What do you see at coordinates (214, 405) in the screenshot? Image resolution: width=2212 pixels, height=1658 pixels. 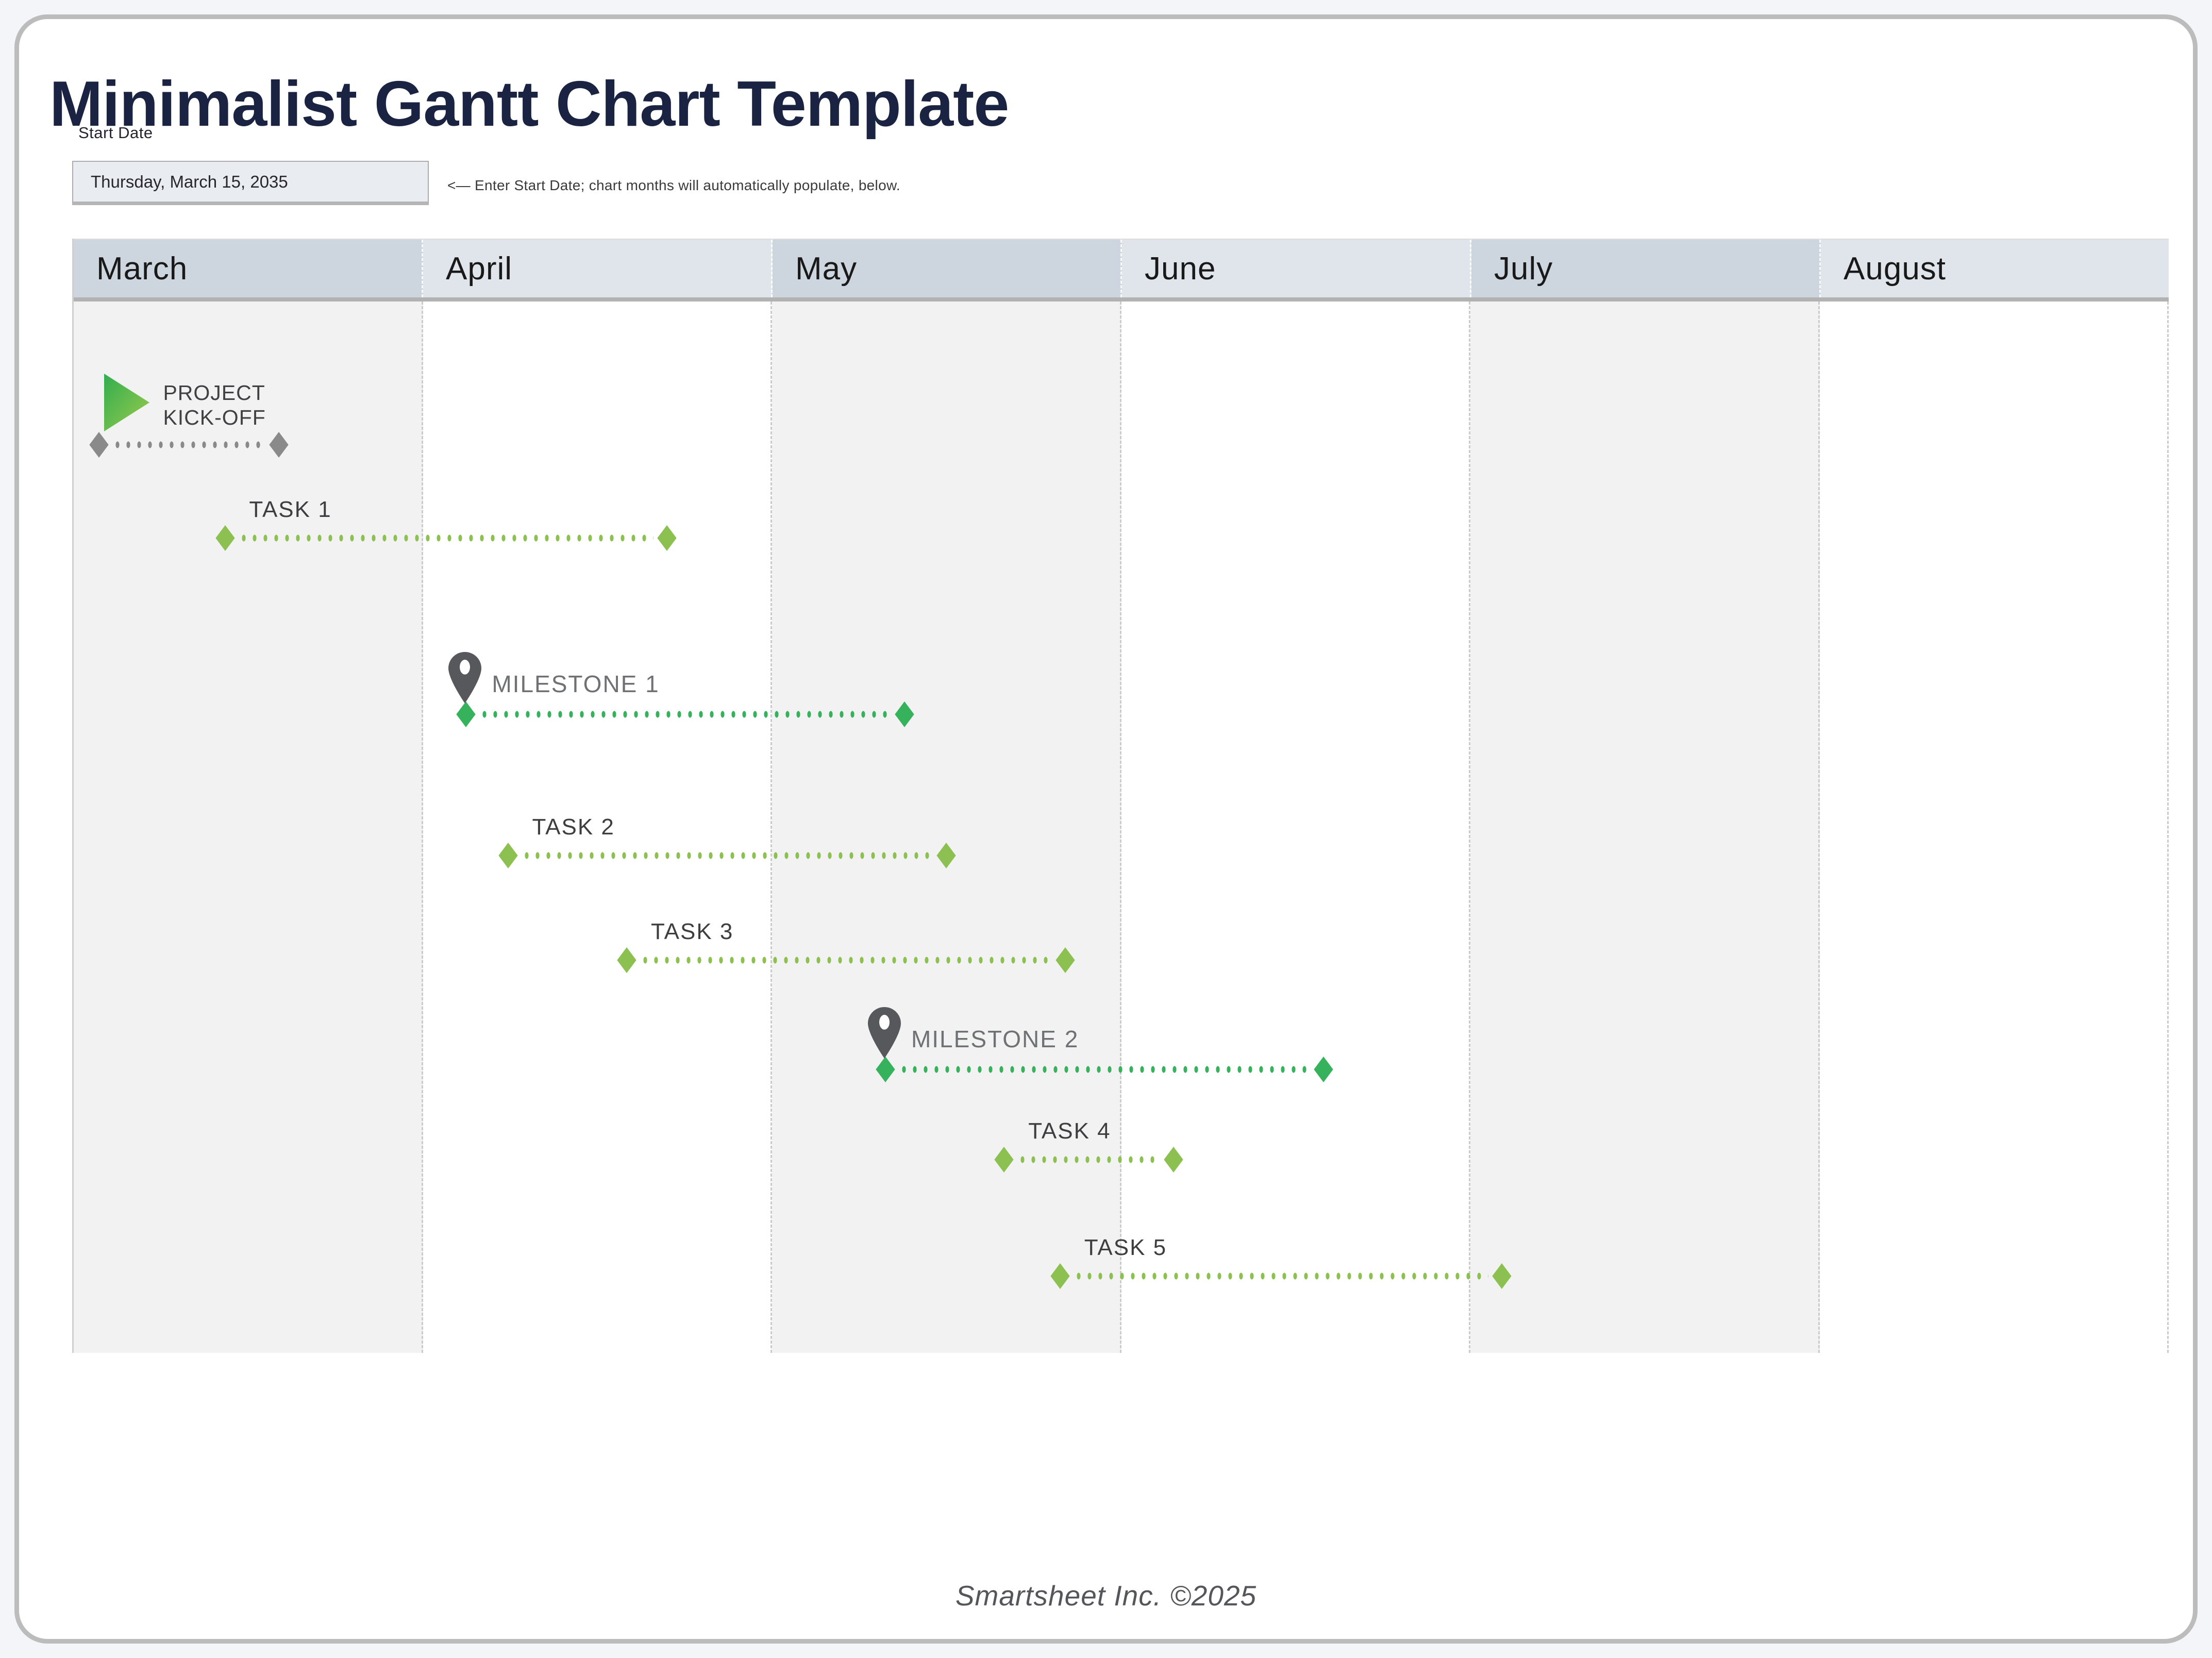 I see `kickoff-label: PROJECT KICK-OFF` at bounding box center [214, 405].